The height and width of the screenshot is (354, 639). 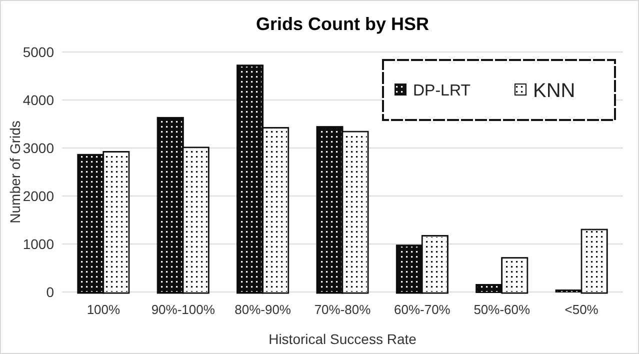 I want to click on chart-title: Grids Count by HSR, so click(x=343, y=24).